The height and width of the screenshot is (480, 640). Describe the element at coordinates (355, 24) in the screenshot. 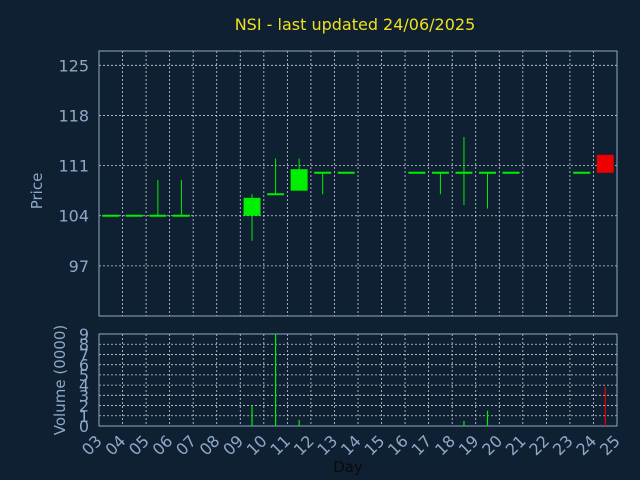

I see `chart-title: NSI - last updated 24/06/2025` at that location.